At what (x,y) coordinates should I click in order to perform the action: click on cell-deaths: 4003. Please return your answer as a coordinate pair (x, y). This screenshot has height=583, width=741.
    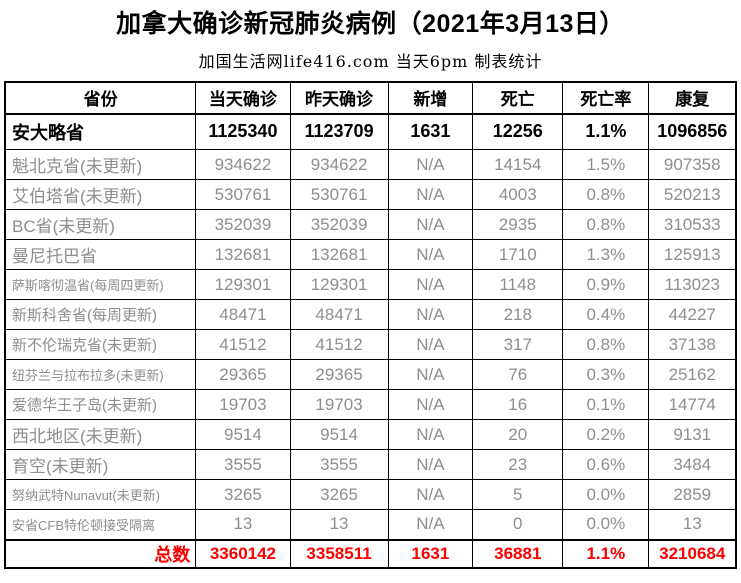
    Looking at the image, I should click on (518, 194).